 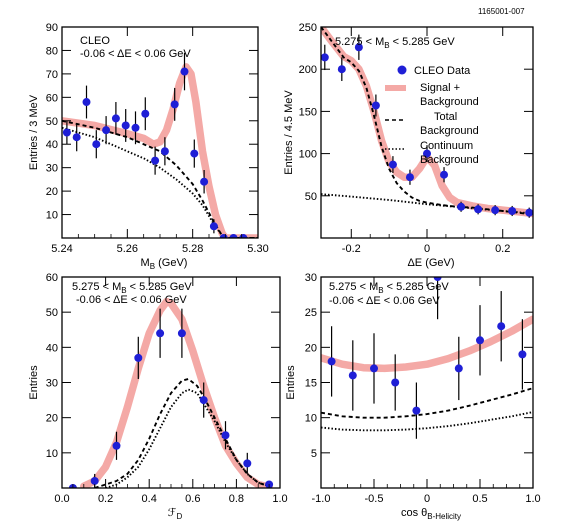 I want to click on legend-entry-data: CLEO Data, so click(x=434, y=71).